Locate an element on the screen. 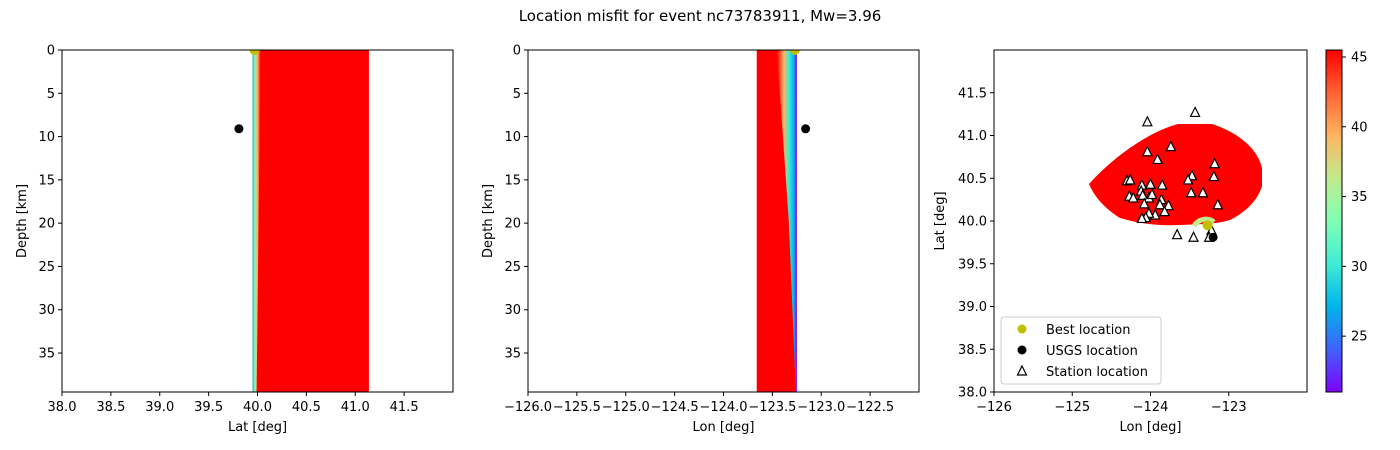  x-tick-label: 40.5 is located at coordinates (306, 407).